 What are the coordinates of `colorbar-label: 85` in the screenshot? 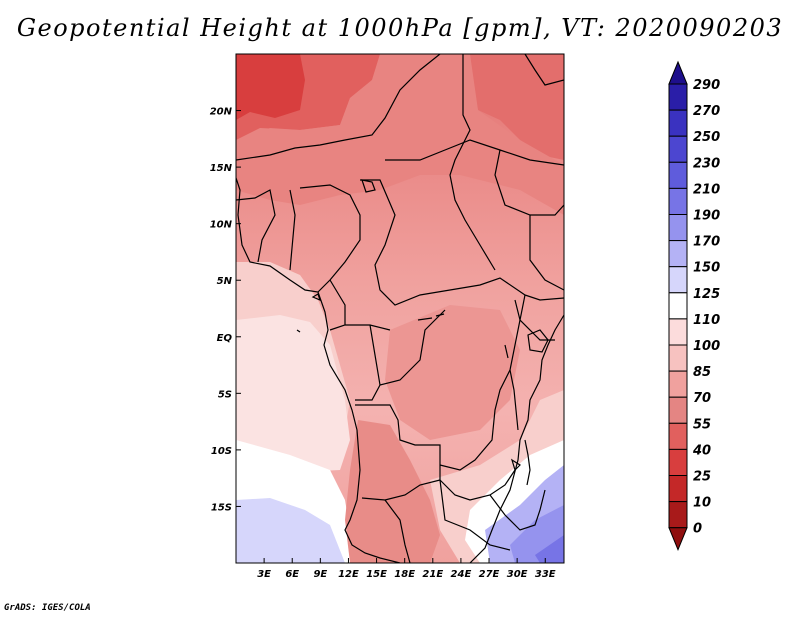 It's located at (702, 372).